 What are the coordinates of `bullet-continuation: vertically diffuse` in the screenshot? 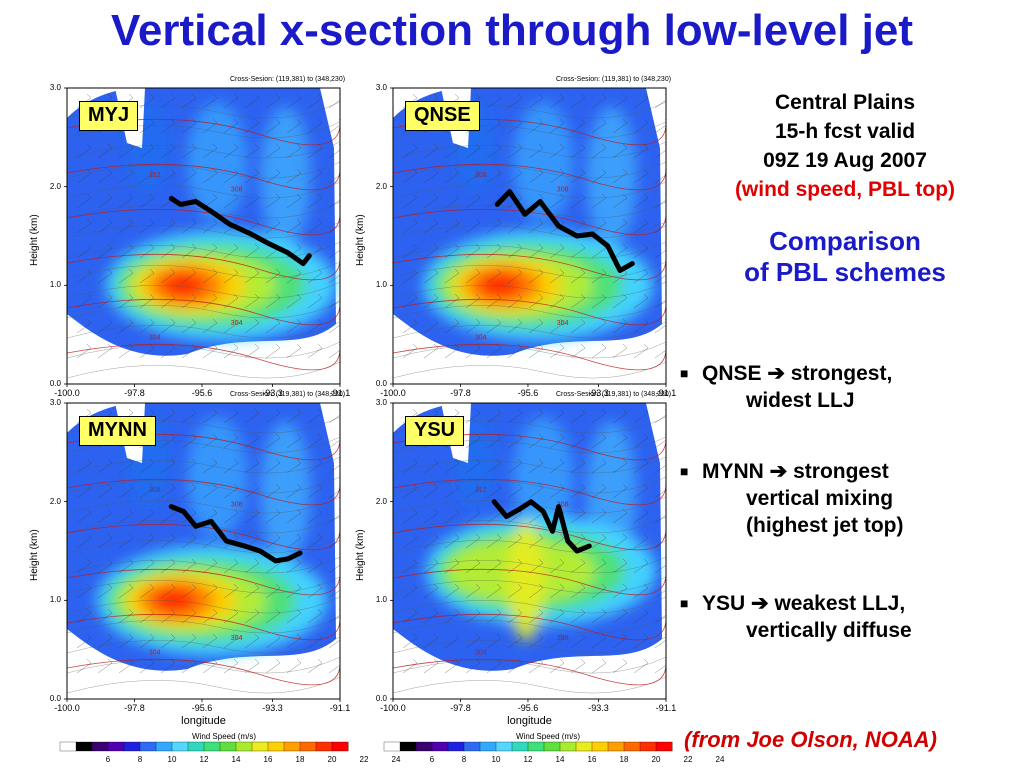 It's located at (829, 630).